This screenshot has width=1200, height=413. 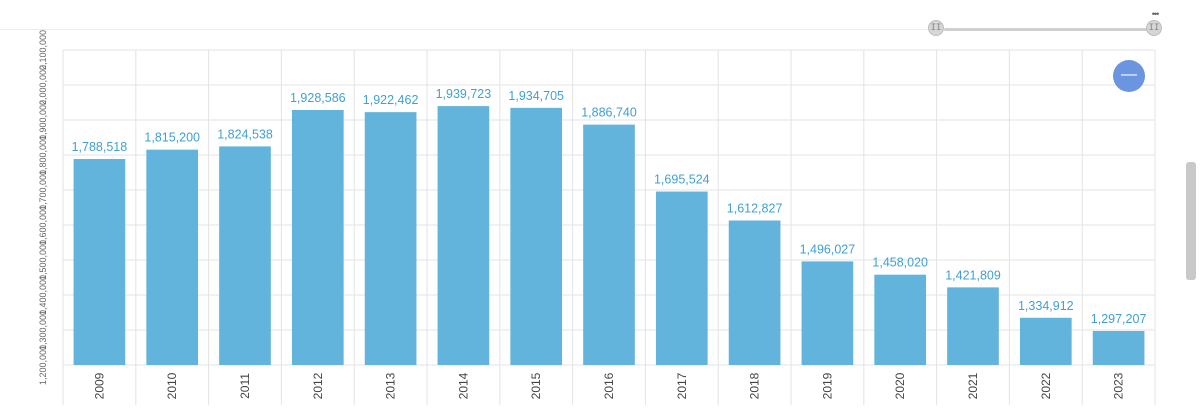 I want to click on y-tick-label: 1,800,000, so click(x=43, y=155).